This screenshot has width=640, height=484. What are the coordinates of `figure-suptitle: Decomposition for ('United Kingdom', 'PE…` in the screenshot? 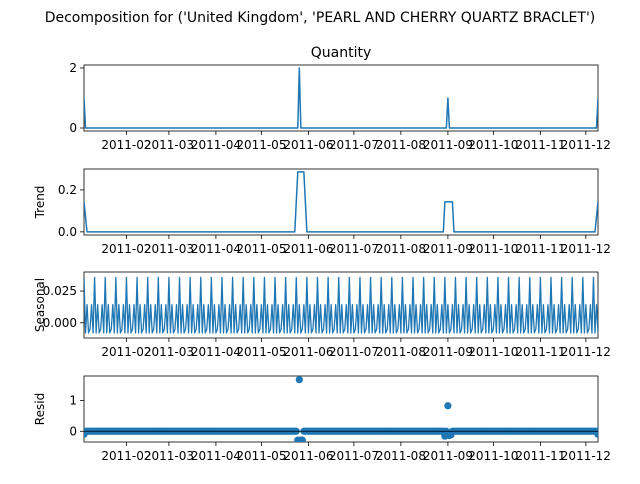 It's located at (320, 18).